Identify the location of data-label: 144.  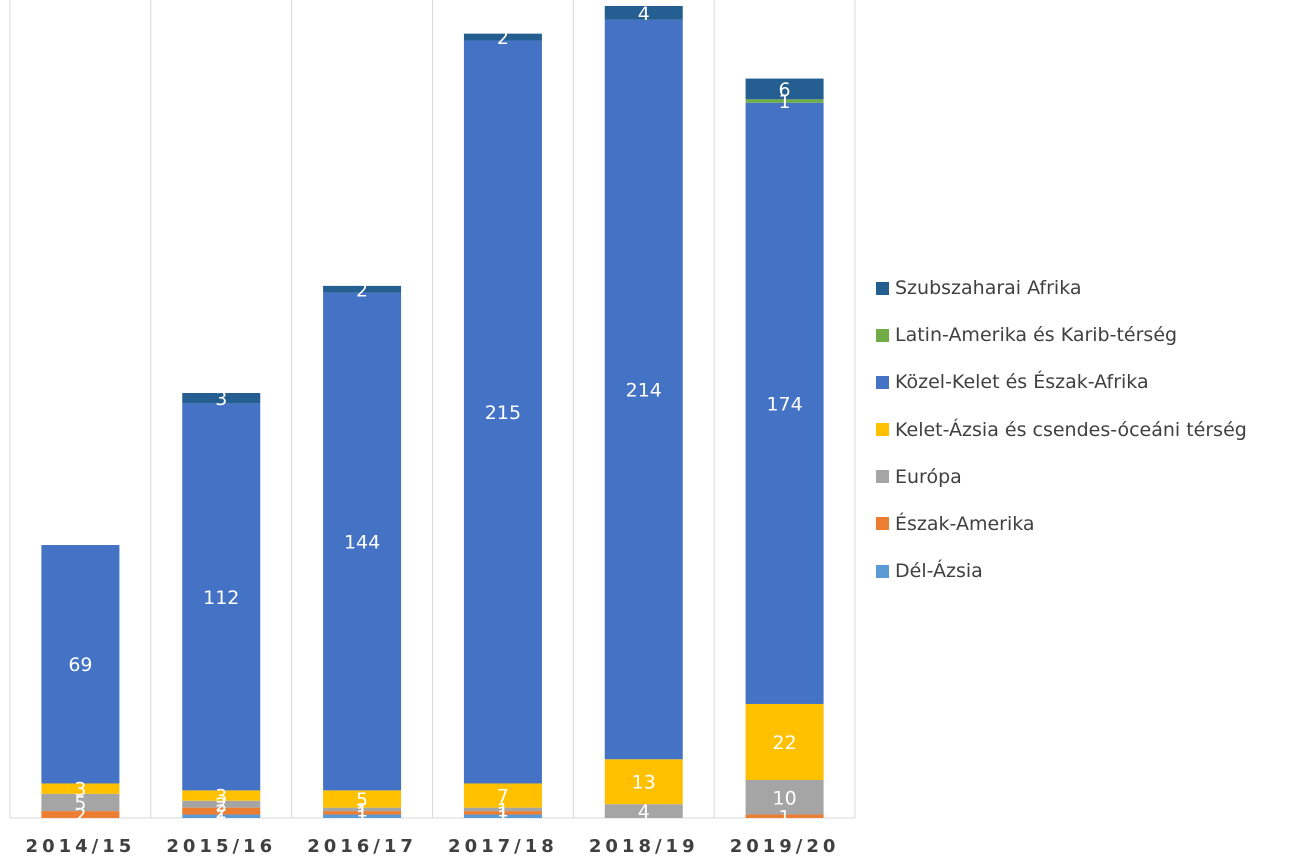
(362, 543).